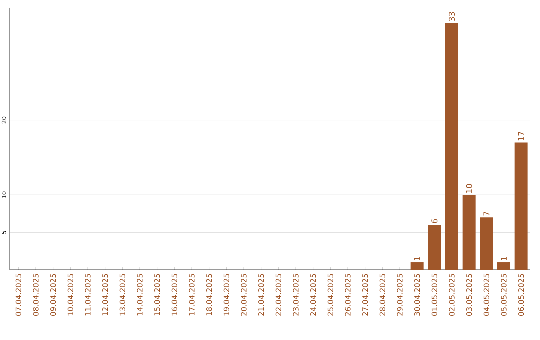 The image size is (540, 340). I want to click on data-label: 33, so click(452, 17).